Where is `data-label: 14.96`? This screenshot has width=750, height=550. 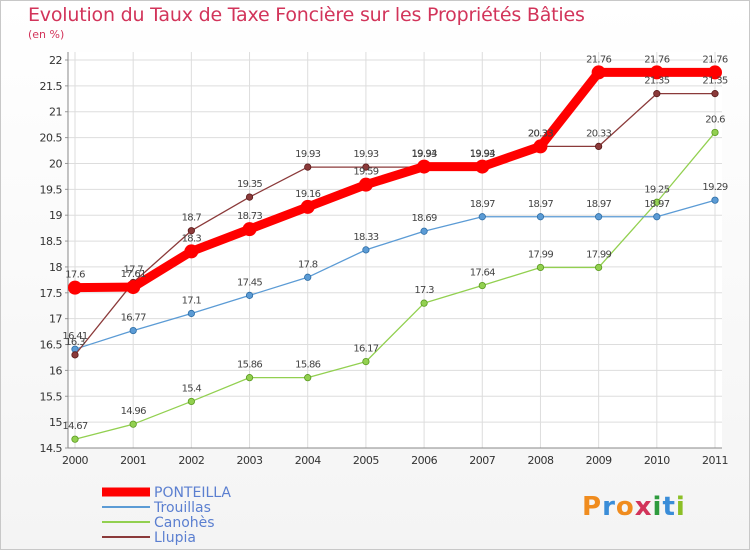
data-label: 14.96 is located at coordinates (133, 411).